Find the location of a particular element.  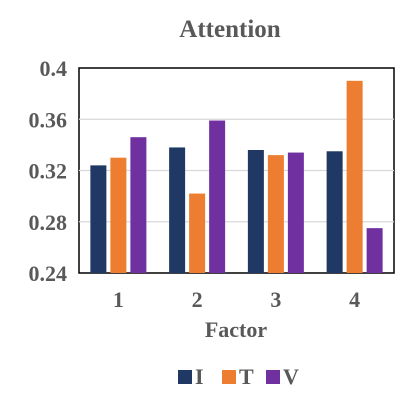

y-tick-label: 0.24 is located at coordinates (48, 273).